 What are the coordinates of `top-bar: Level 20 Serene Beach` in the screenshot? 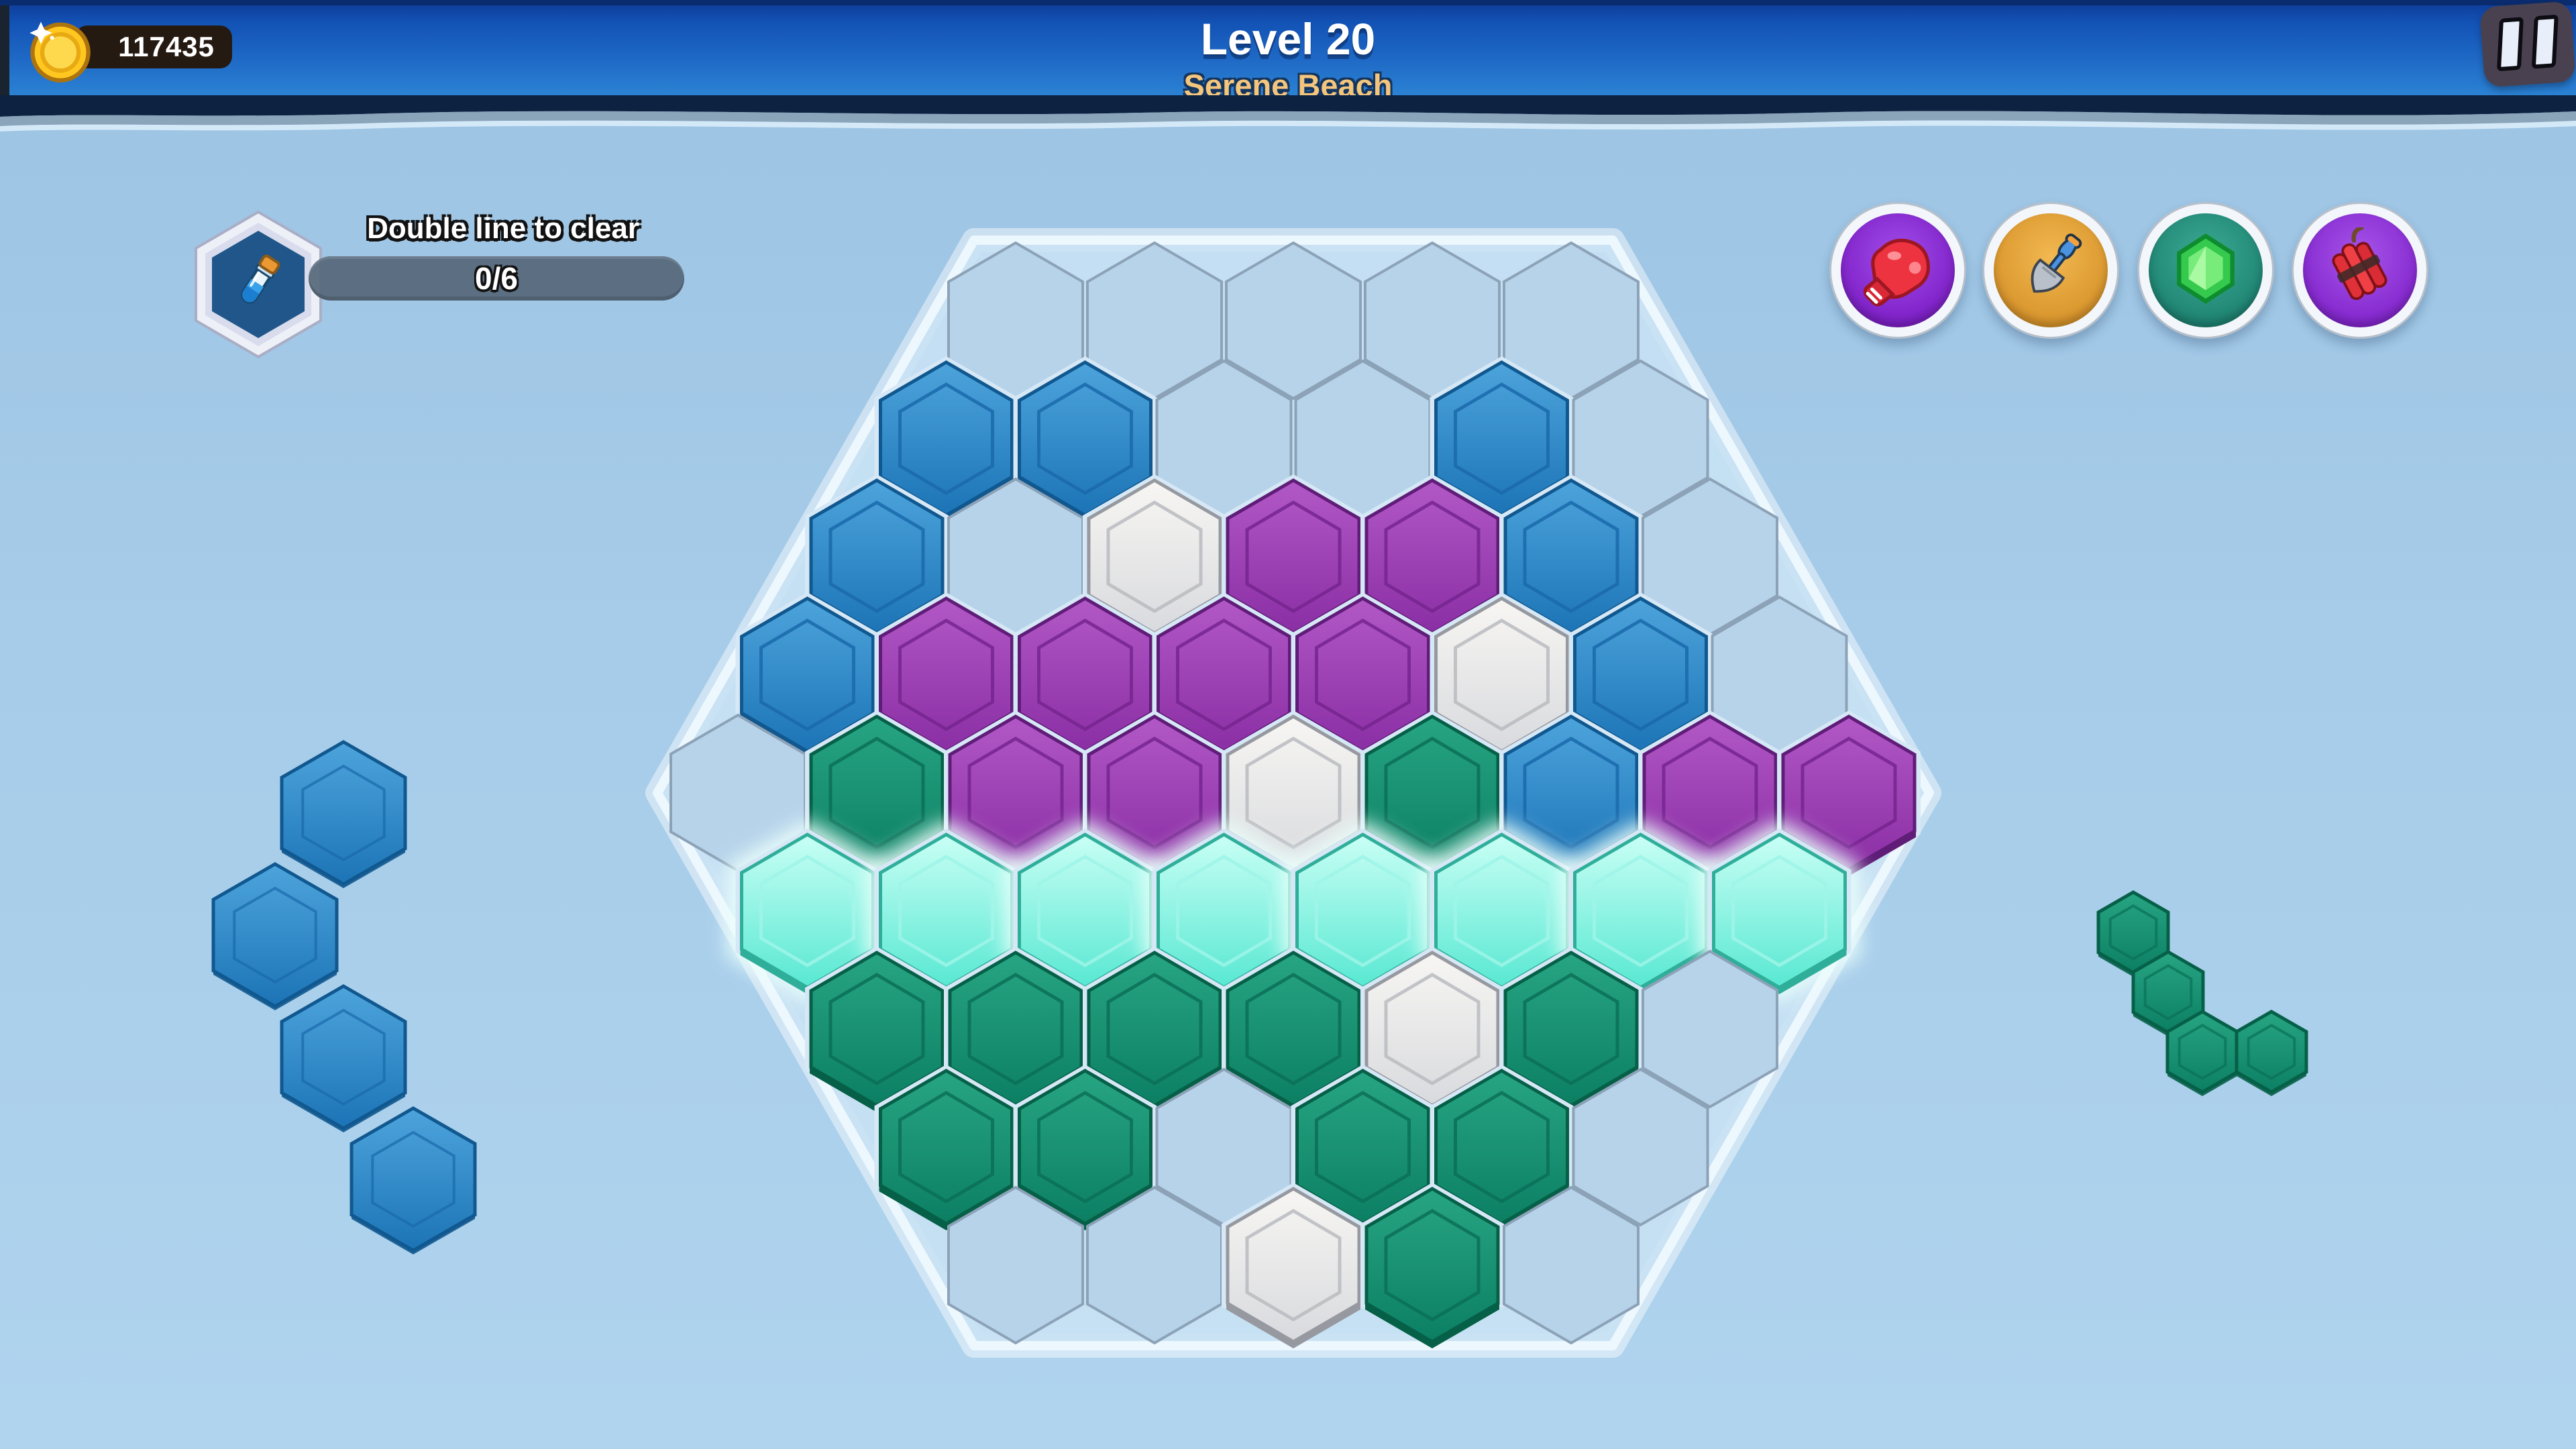 It's located at (1288, 53).